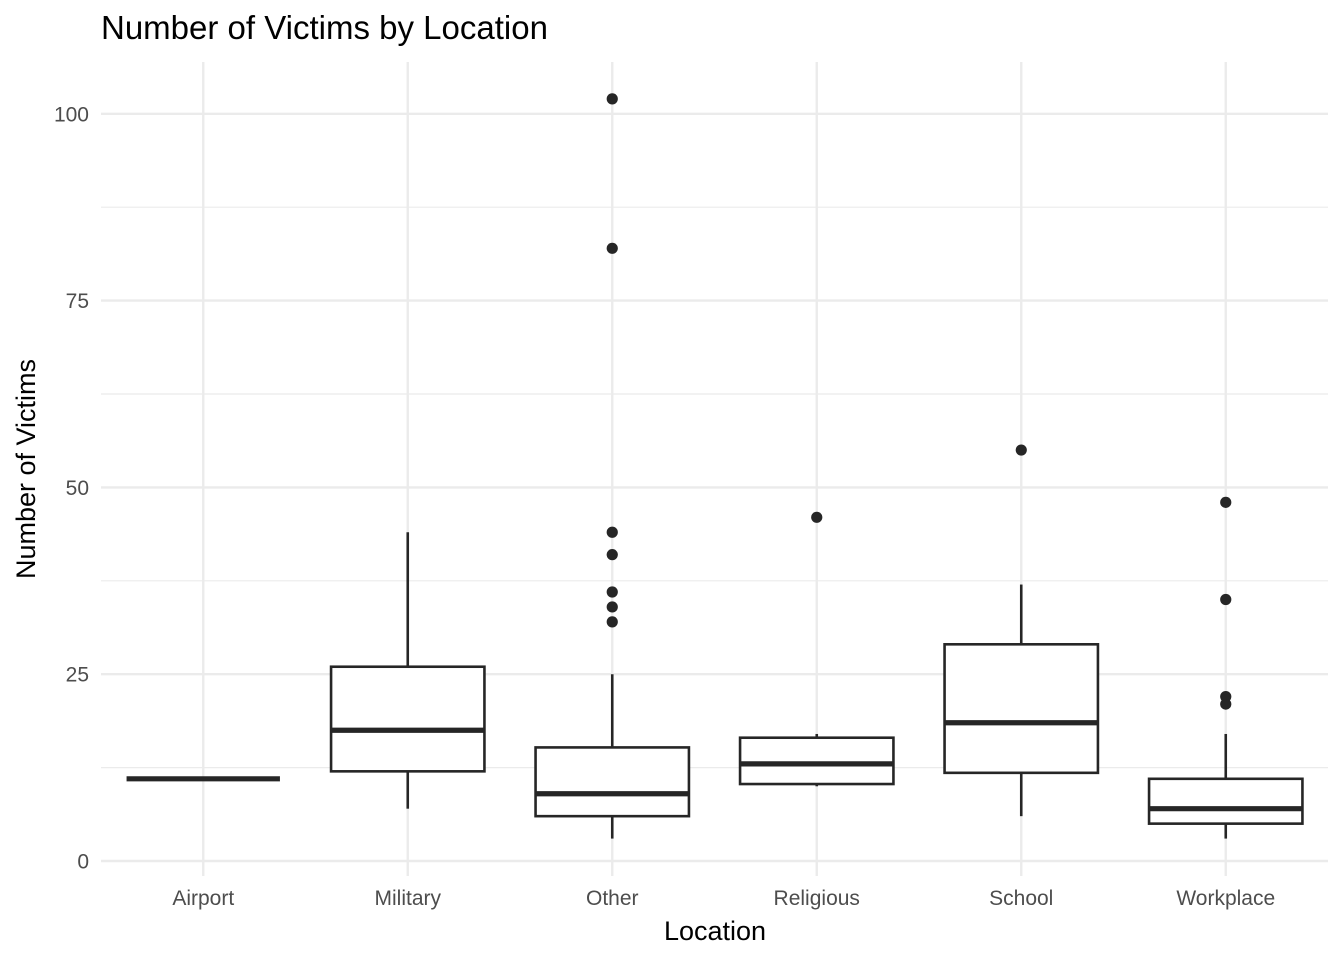  Describe the element at coordinates (612, 898) in the screenshot. I see `x-tick-label: Other` at that location.